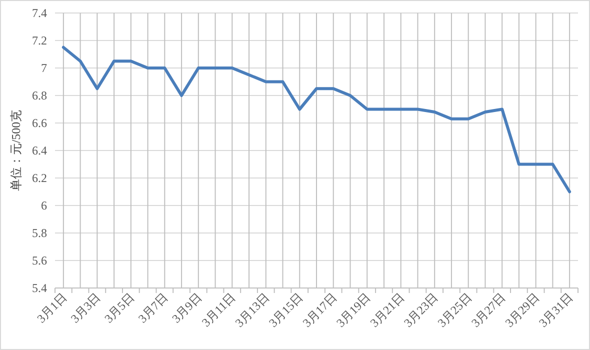 This screenshot has width=590, height=350. Describe the element at coordinates (16, 151) in the screenshot. I see `y-axis-title: 单位：元/500克` at that location.